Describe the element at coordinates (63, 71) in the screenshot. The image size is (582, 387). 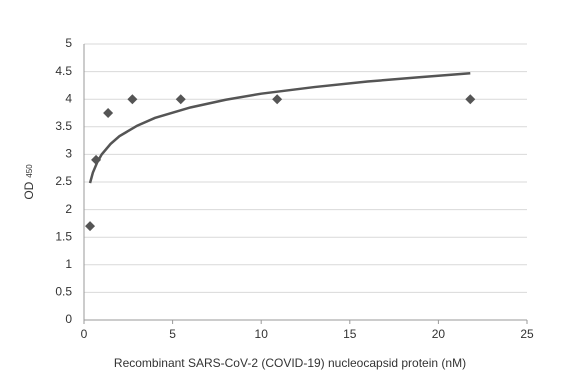
I see `y-tick-label: 4.5` at that location.